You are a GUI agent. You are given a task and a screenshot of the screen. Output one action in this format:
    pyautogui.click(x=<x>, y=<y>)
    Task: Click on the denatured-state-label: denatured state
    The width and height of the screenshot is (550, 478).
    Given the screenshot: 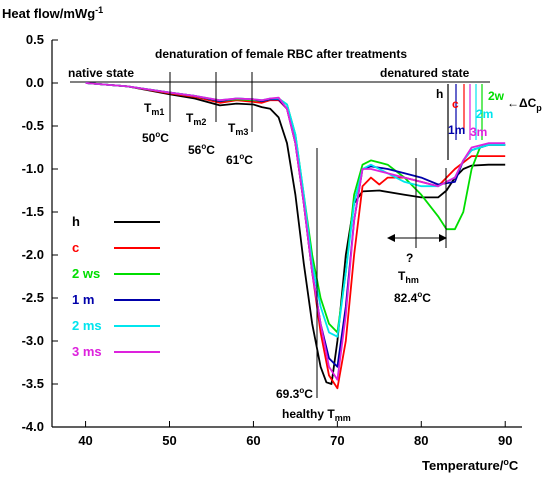 What is the action you would take?
    pyautogui.click(x=425, y=73)
    